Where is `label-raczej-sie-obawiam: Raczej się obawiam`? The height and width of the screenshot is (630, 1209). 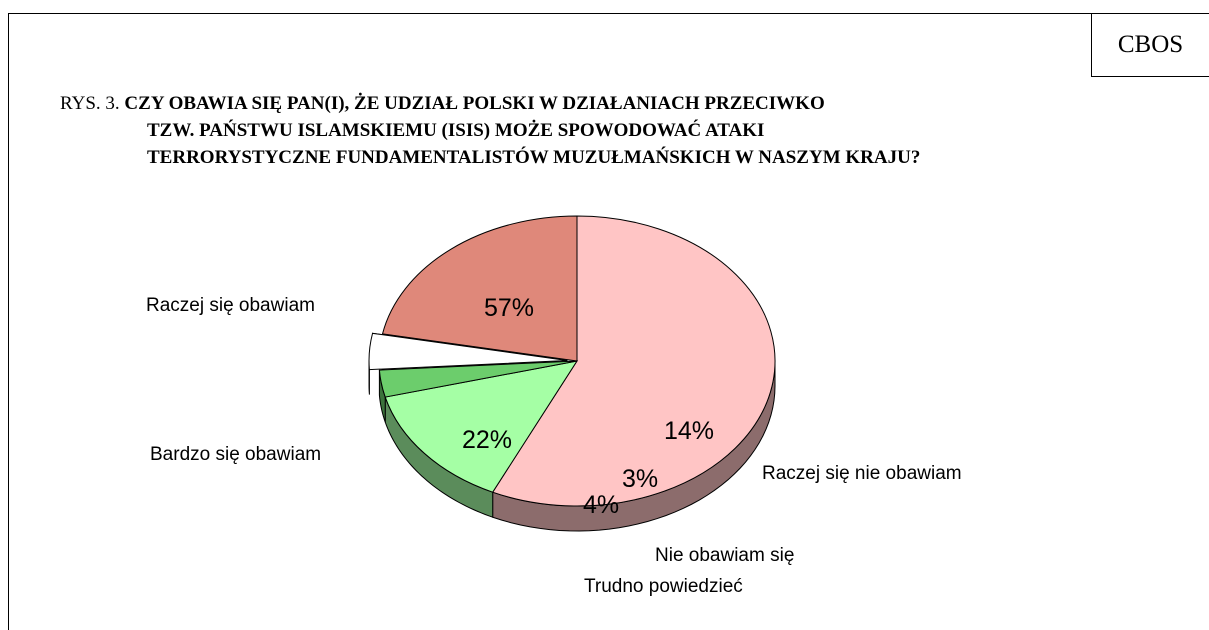 label-raczej-sie-obawiam: Raczej się obawiam is located at coordinates (230, 305).